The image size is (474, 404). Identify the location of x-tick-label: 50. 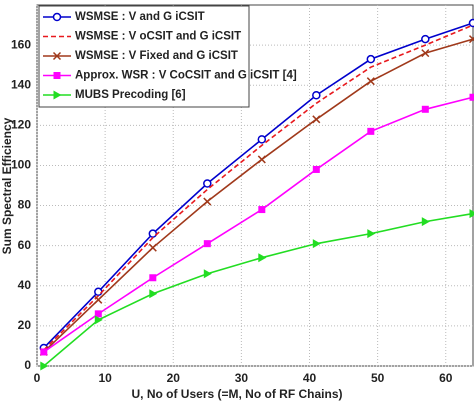
(378, 378).